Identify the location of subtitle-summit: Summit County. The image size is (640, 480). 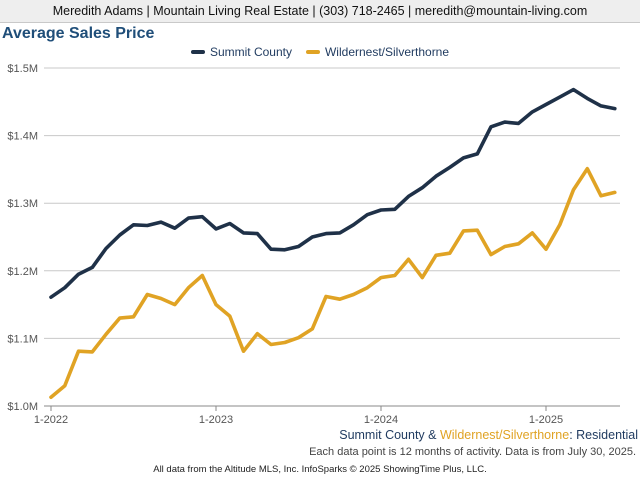
(382, 435).